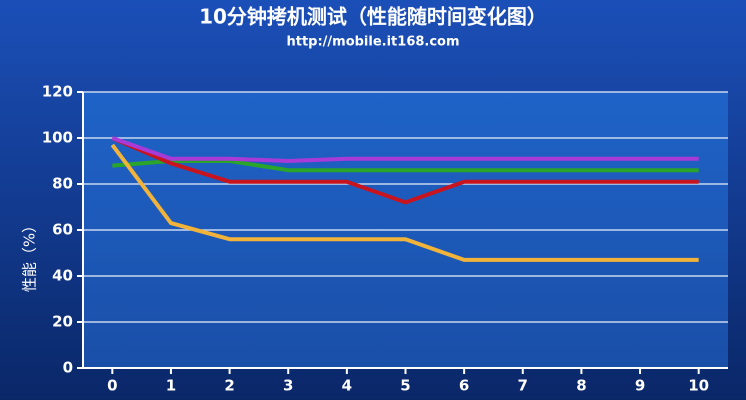 This screenshot has height=400, width=746. What do you see at coordinates (68, 368) in the screenshot?
I see `y-tick-label: 0` at bounding box center [68, 368].